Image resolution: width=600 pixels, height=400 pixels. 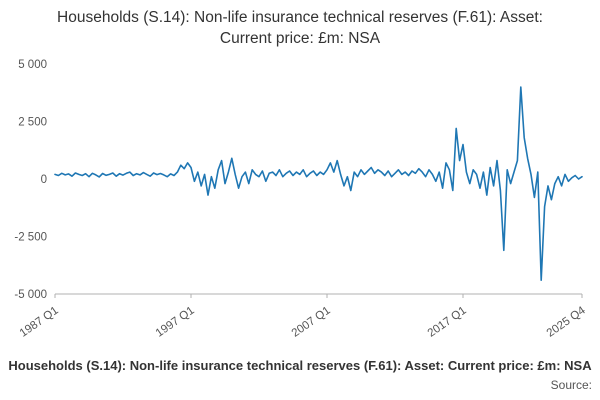 What do you see at coordinates (571, 385) in the screenshot?
I see `source-label: Source:` at bounding box center [571, 385].